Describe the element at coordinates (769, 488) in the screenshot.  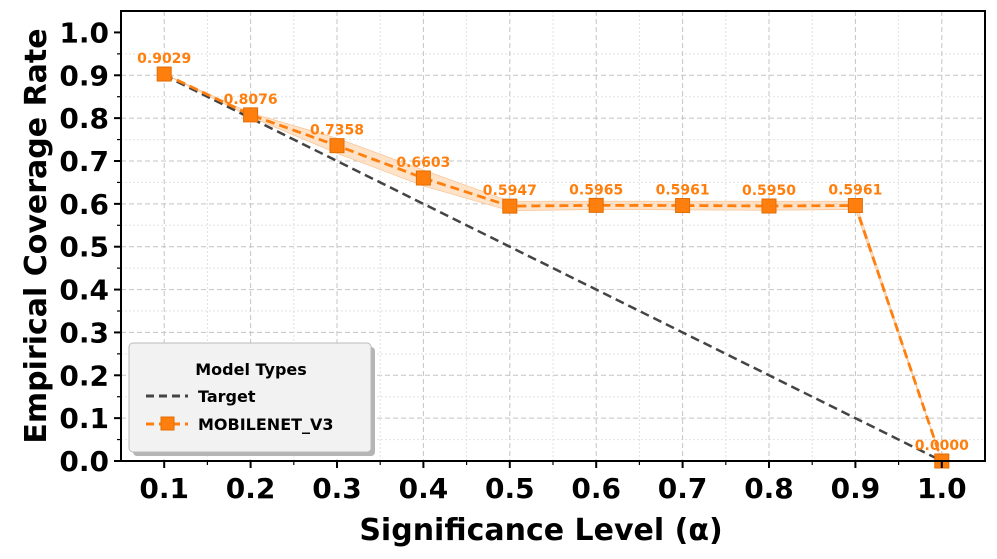
I see `x-tick-label: 0.8` at that location.